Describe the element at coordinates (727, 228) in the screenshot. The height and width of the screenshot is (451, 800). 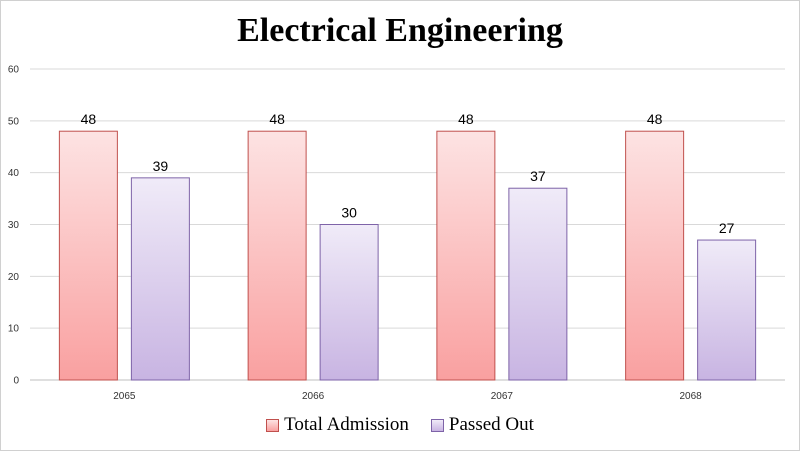
I see `data-label: 27` at that location.